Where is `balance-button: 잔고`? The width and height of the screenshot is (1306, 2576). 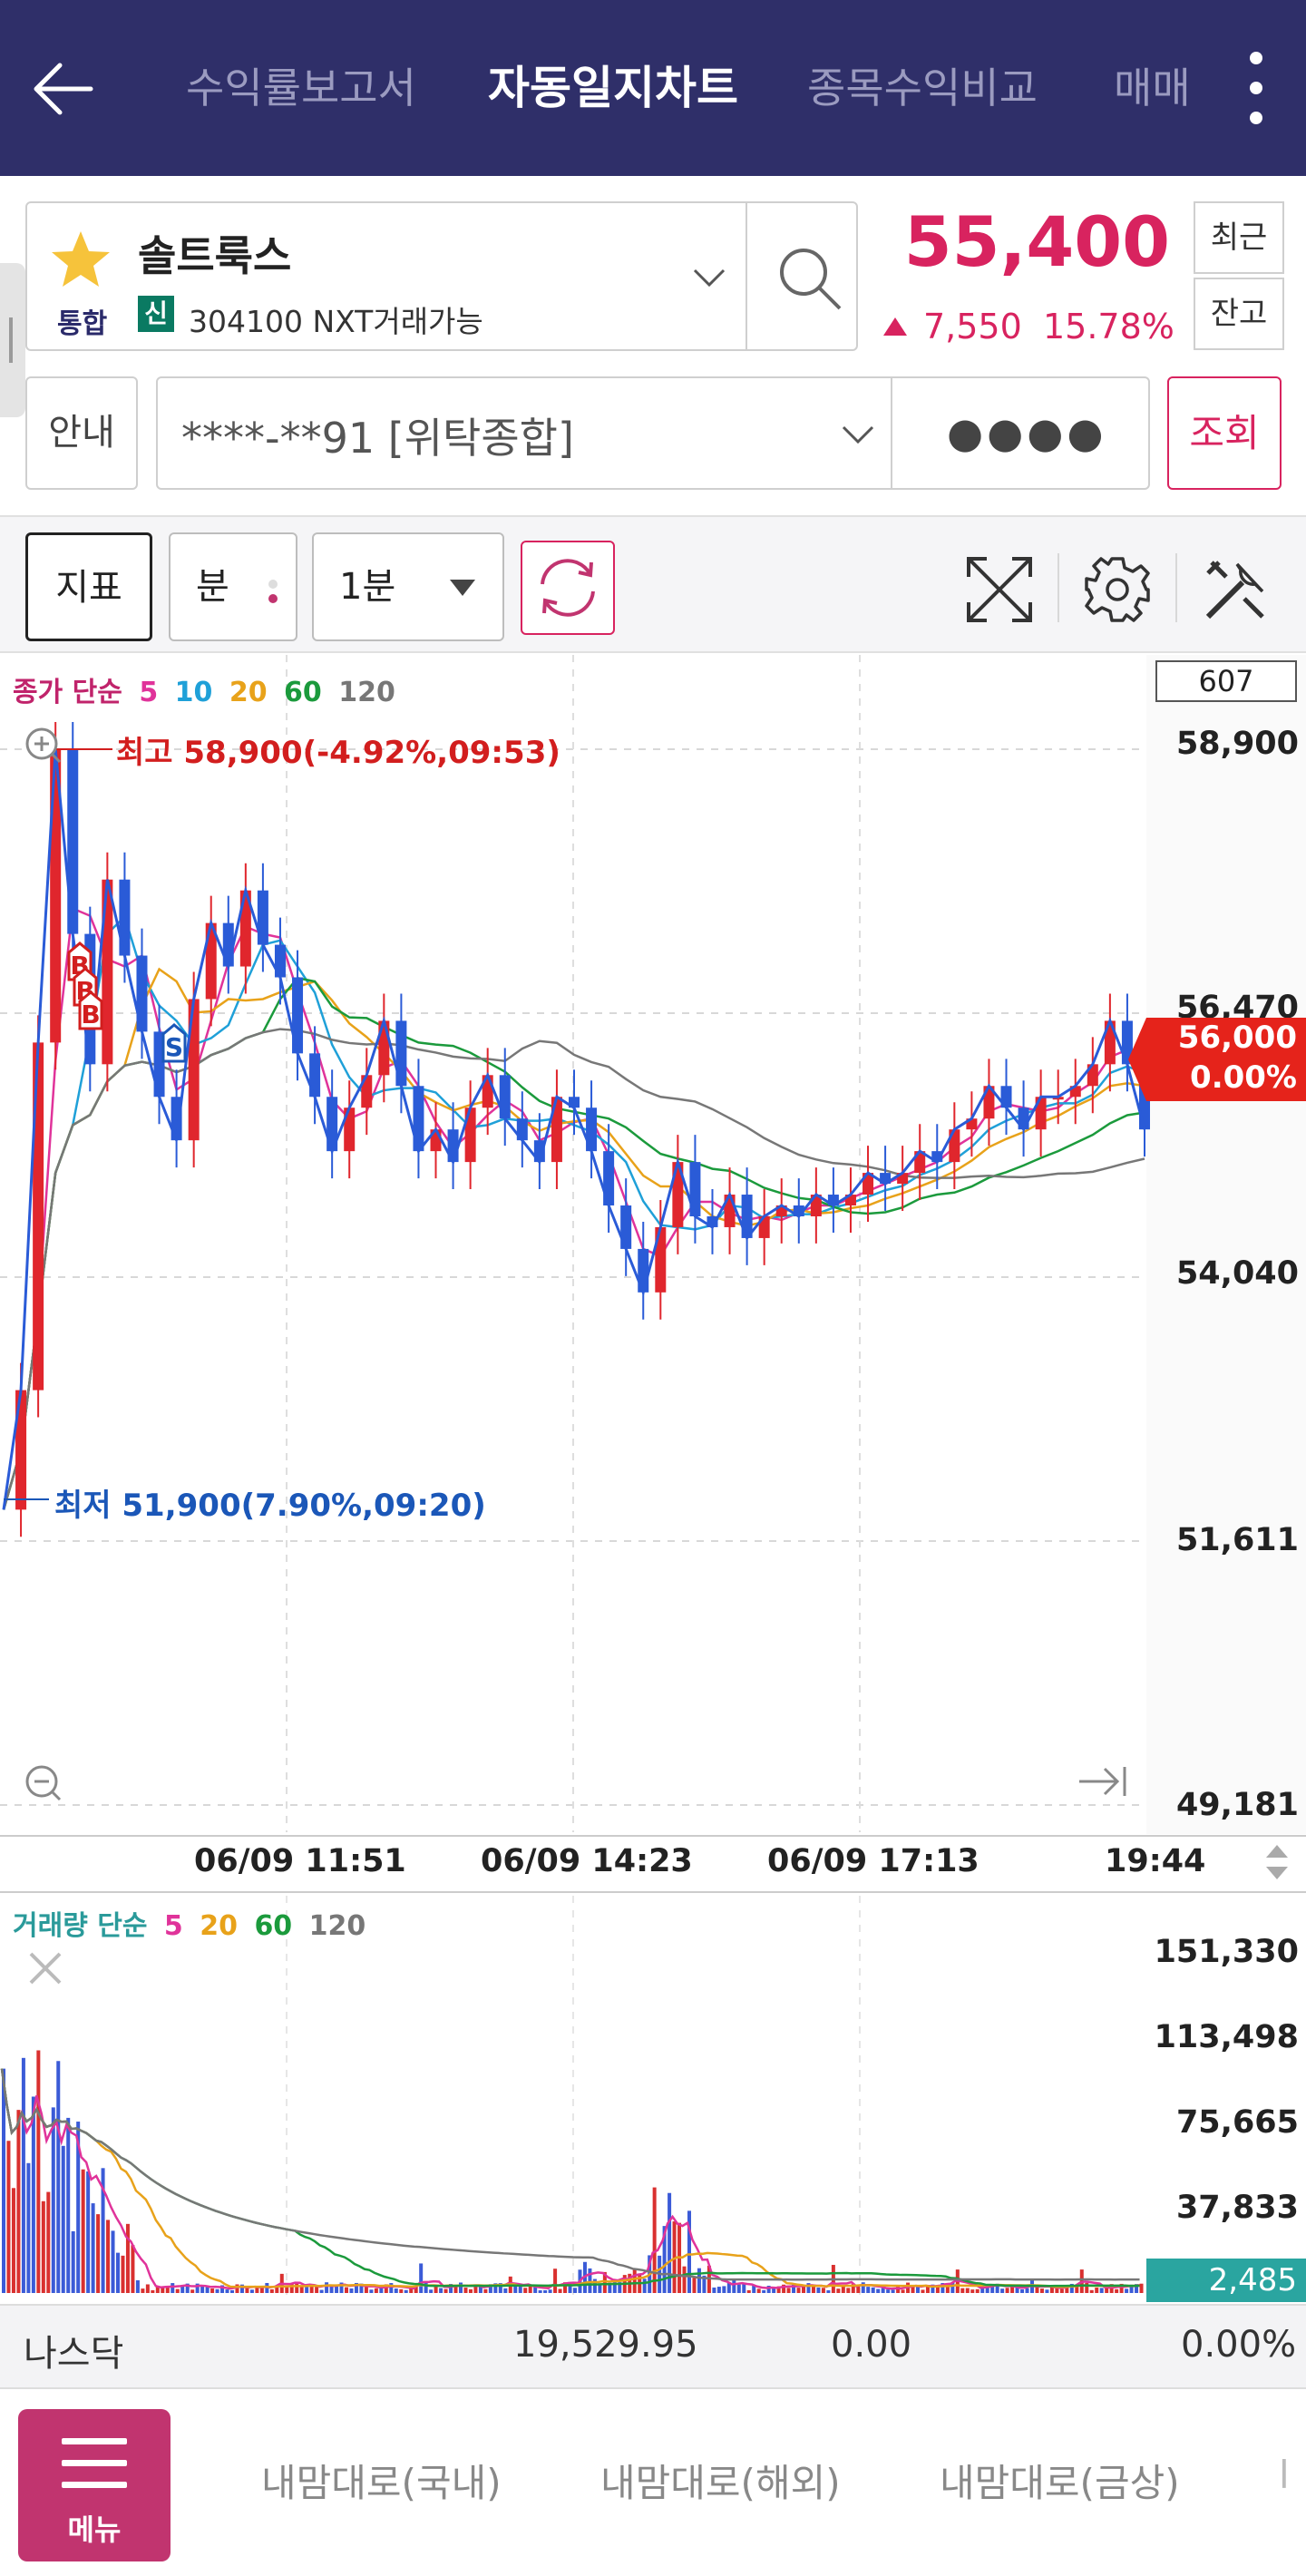
balance-button: 잔고 is located at coordinates (1239, 314).